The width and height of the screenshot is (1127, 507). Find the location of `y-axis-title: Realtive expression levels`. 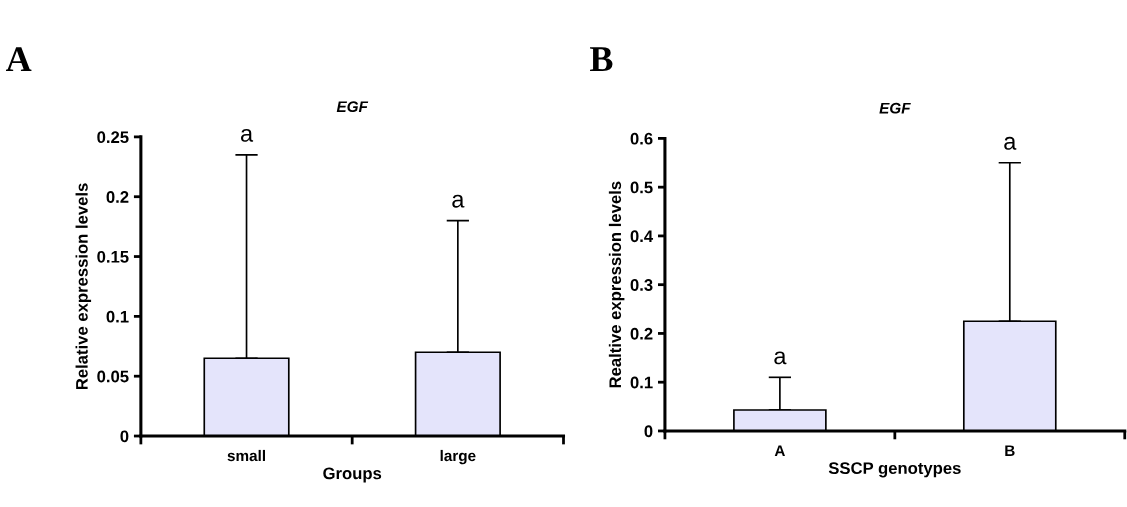

y-axis-title: Realtive expression levels is located at coordinates (616, 284).